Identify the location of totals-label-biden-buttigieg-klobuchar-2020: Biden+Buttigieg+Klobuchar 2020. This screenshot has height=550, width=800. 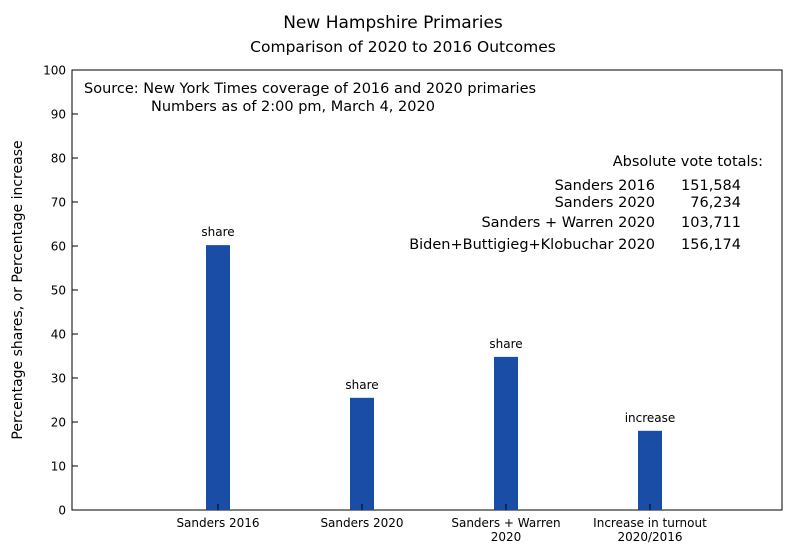
(532, 245).